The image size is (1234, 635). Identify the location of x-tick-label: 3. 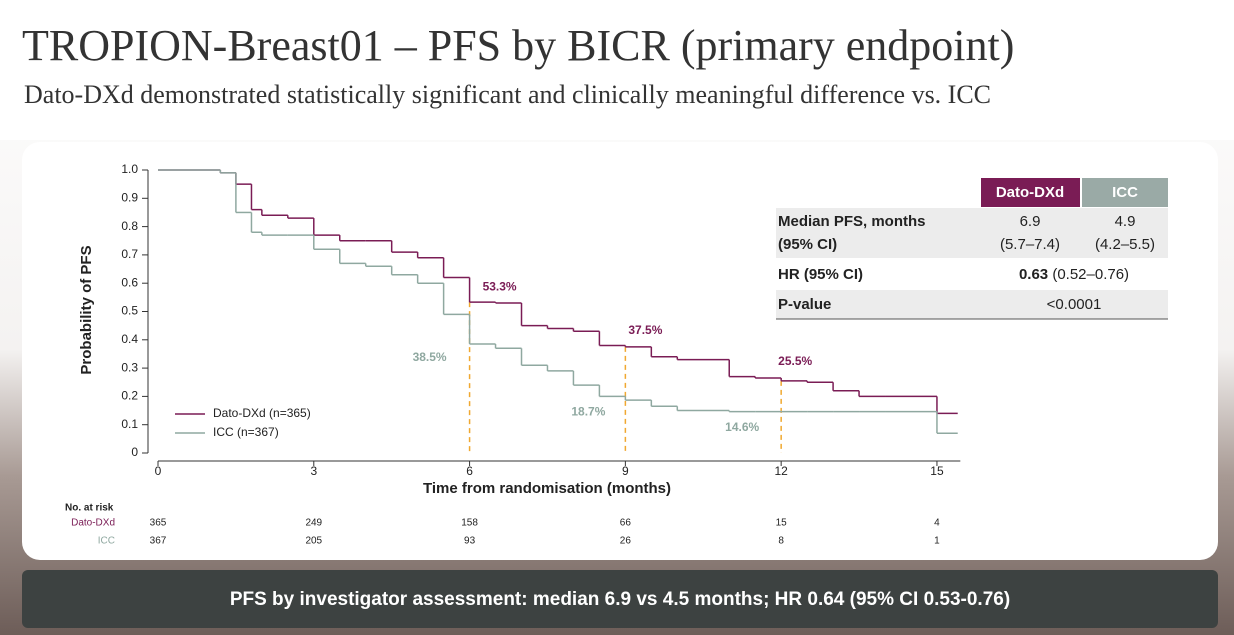
(313, 471).